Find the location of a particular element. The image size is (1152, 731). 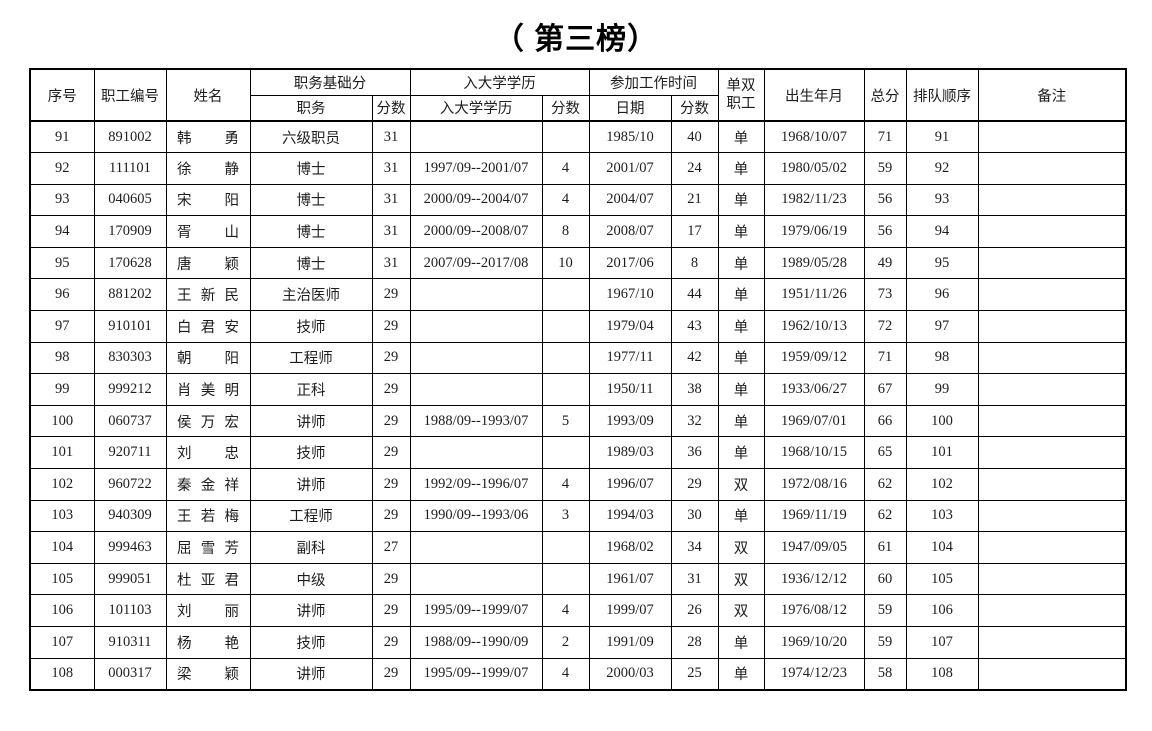

cell-queue-order: 97 is located at coordinates (942, 326).